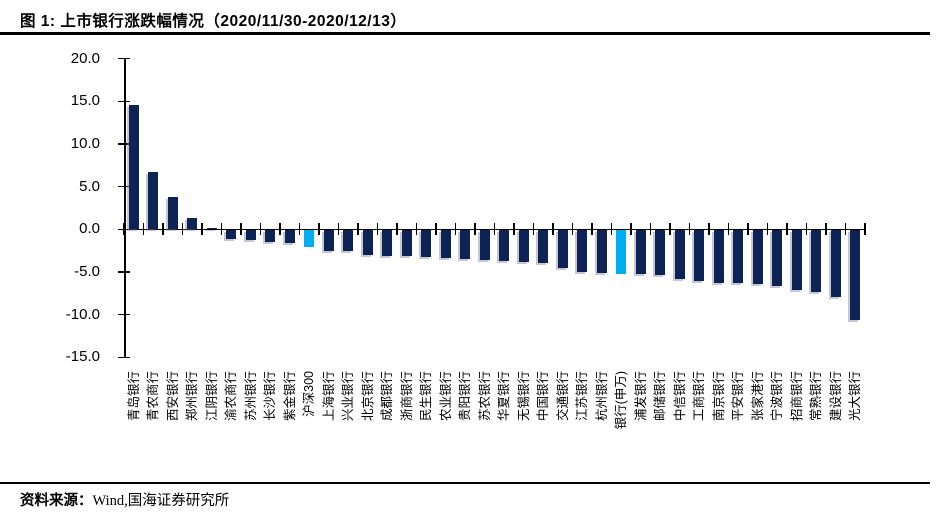 This screenshot has height=513, width=951. Describe the element at coordinates (231, 396) in the screenshot. I see `x-axis-category-label: 渝农商行` at that location.